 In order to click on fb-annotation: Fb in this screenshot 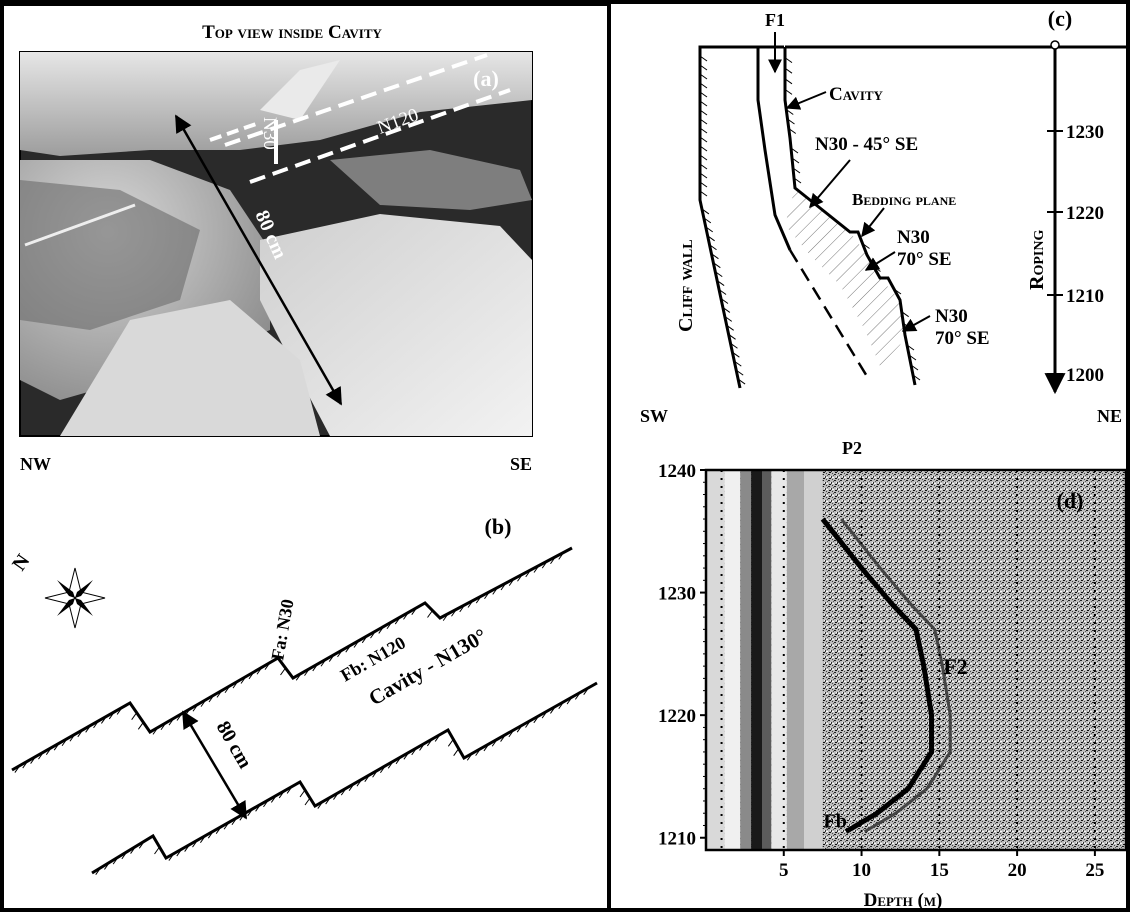, I will do `click(835, 821)`.